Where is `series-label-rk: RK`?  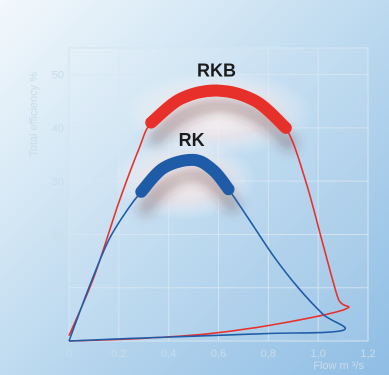 series-label-rk: RK is located at coordinates (192, 140).